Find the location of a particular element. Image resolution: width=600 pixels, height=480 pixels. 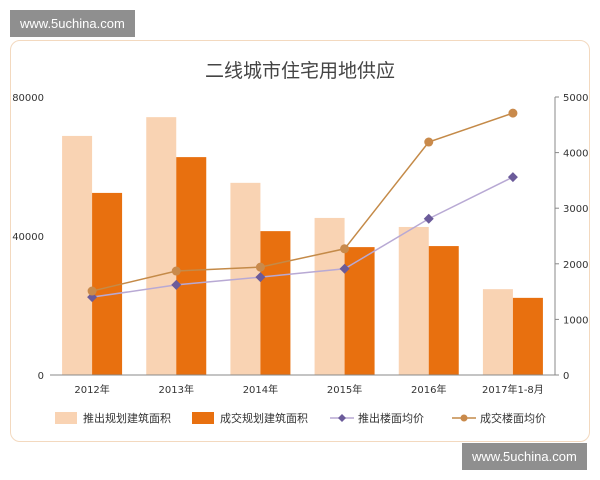

watermark-bottom: www.5uchina.com is located at coordinates (524, 456).